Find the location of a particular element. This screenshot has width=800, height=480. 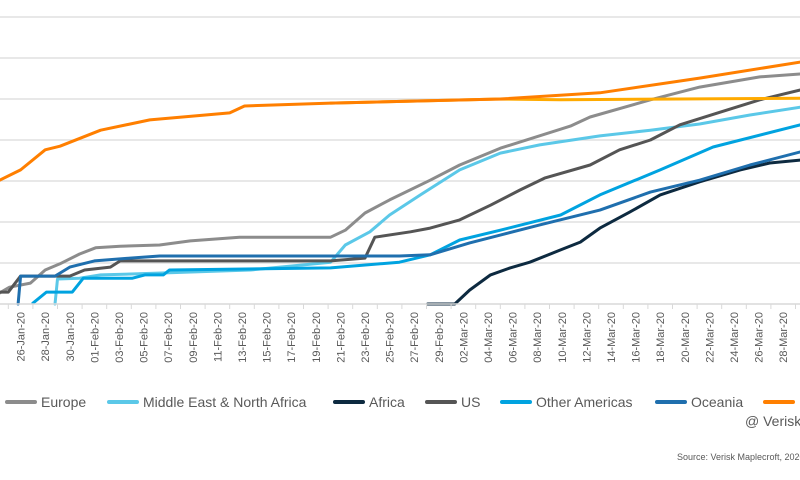

x-tick-label: 07-Feb-20 is located at coordinates (169, 337).